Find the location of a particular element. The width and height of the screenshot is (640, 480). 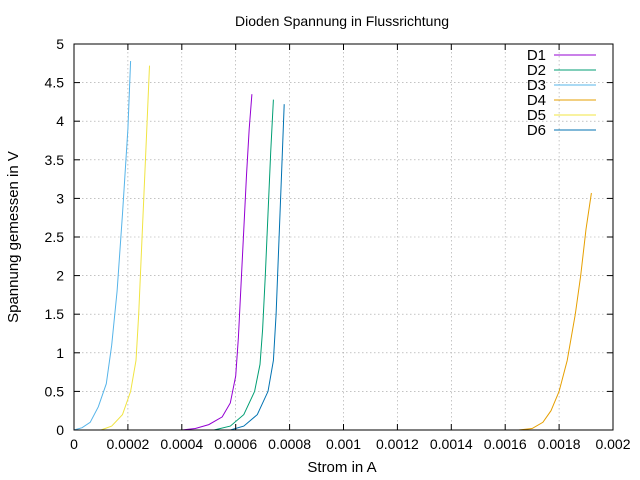

legend-label-d5: D5 is located at coordinates (536, 115).